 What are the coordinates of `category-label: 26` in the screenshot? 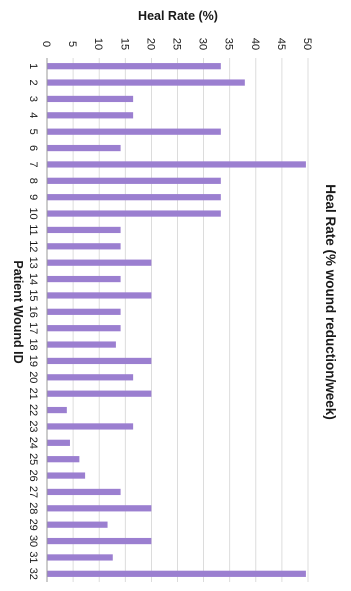 It's located at (33, 475).